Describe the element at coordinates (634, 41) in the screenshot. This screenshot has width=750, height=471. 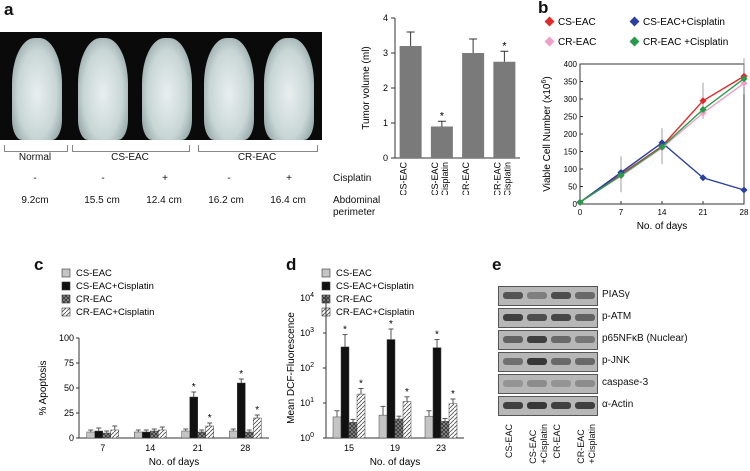
I see `legend-marker` at that location.